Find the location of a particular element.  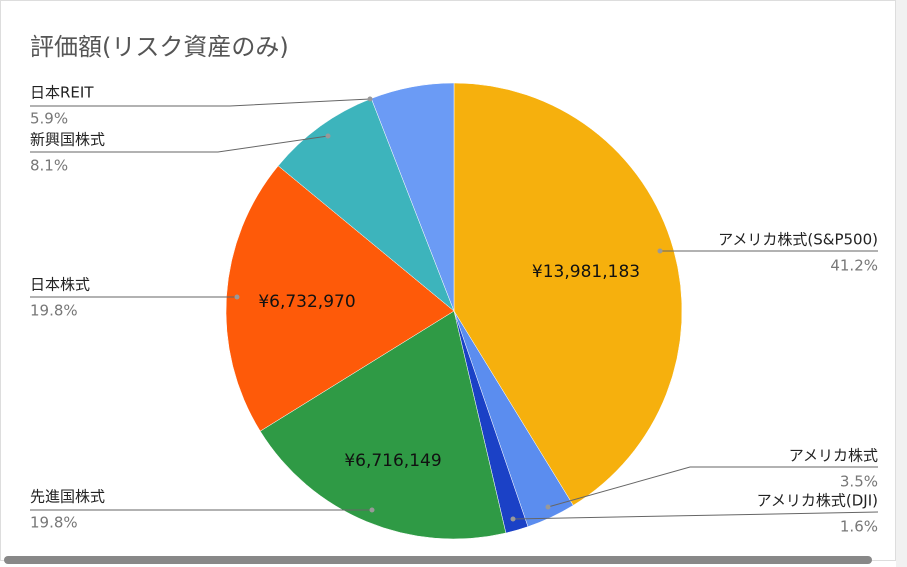

legend-label: アメリカ株式(S&P500) is located at coordinates (798, 240).